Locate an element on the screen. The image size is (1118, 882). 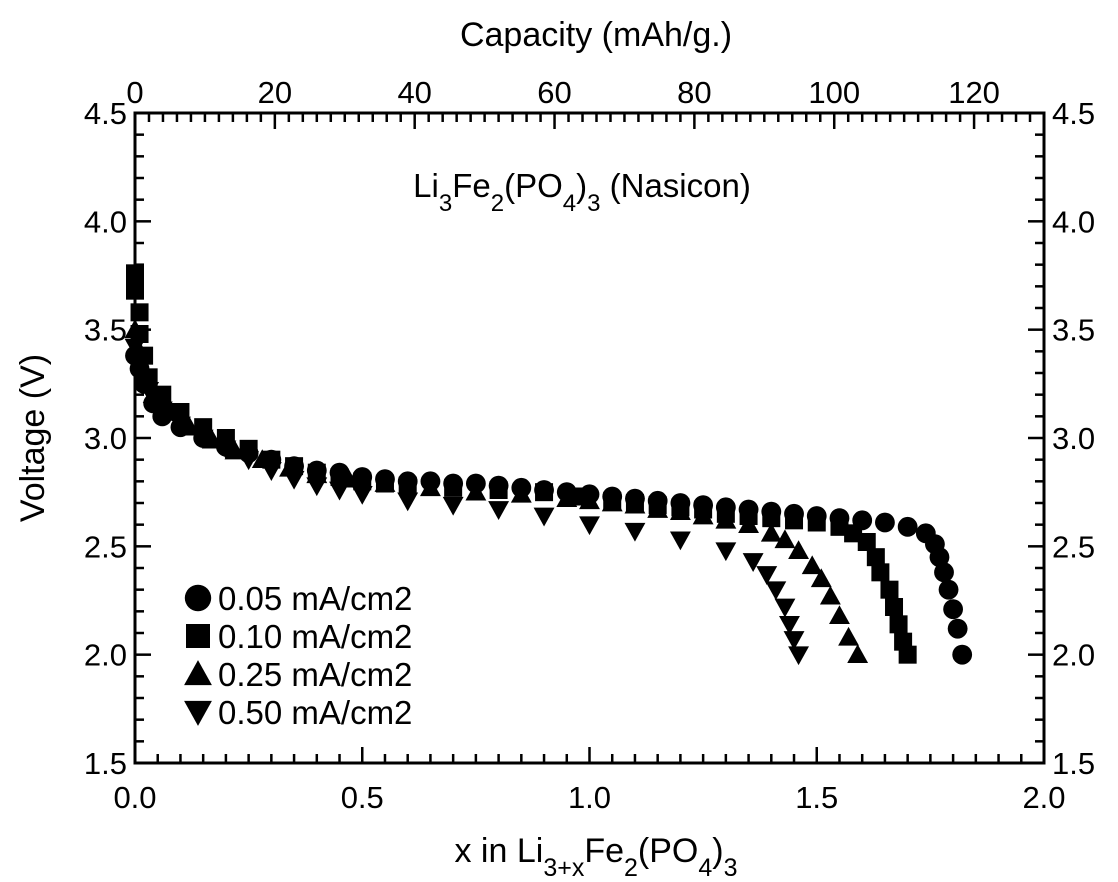
legend-label: 0.10 mA/cm2 is located at coordinates (315, 636).